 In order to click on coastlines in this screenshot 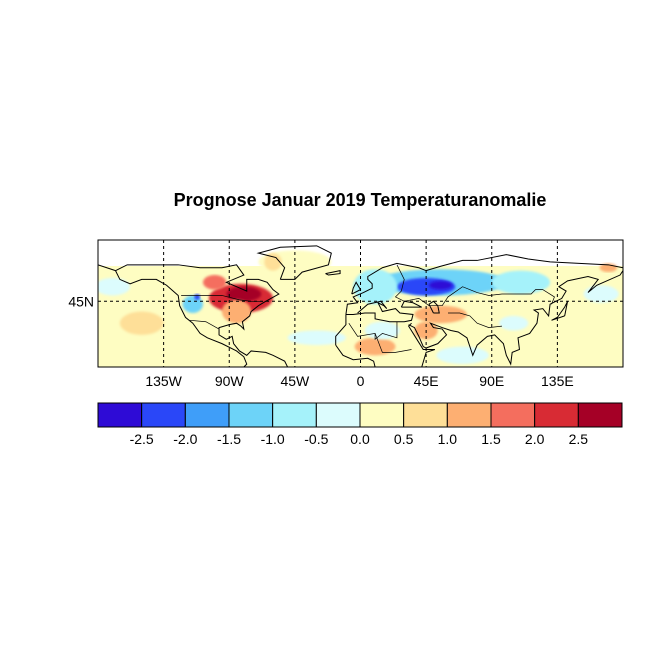, I will do `click(360, 306)`.